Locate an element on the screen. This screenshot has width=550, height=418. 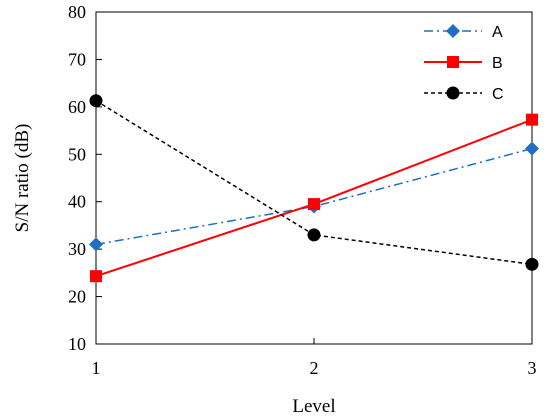
legend-item-b: B is located at coordinates (463, 63).